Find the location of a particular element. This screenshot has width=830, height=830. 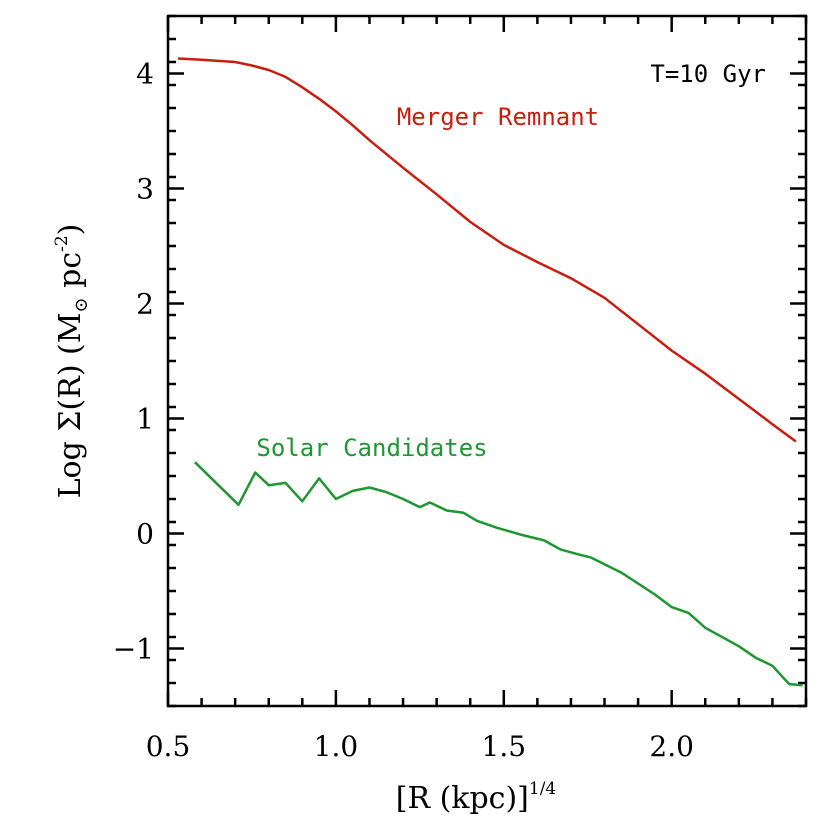

x-tick-label: 1.0 is located at coordinates (336, 746).